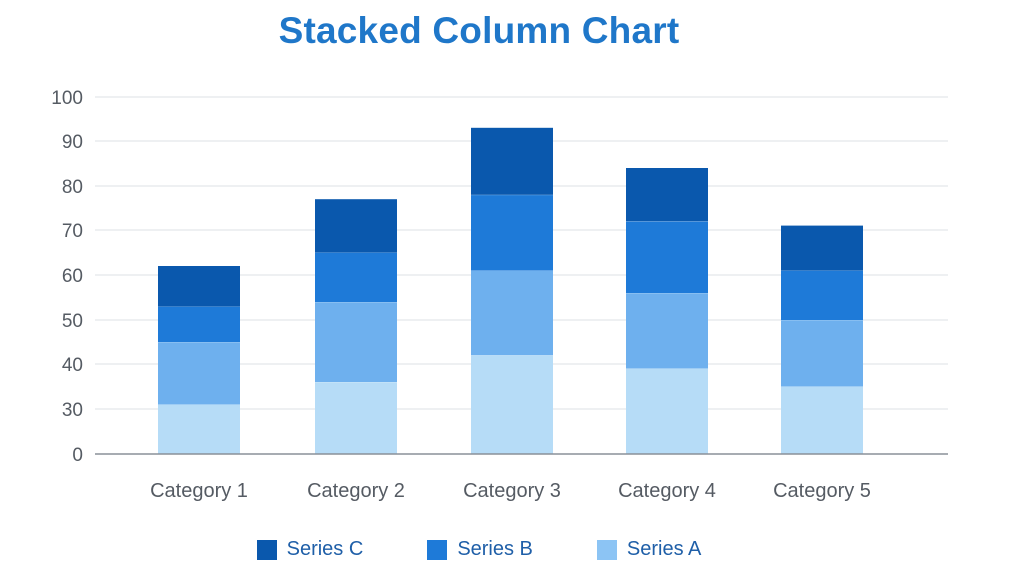 The width and height of the screenshot is (1013, 578). Describe the element at coordinates (822, 491) in the screenshot. I see `x-category-label: Category 5` at that location.